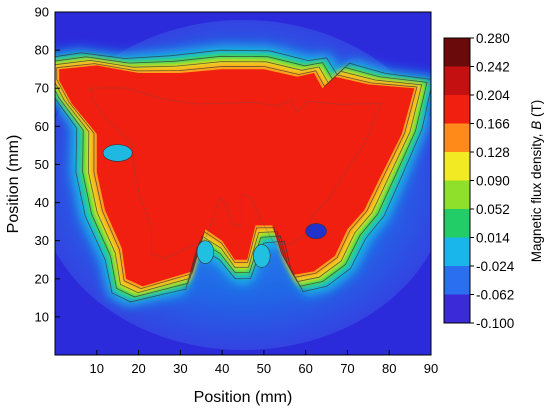 Image resolution: width=550 pixels, height=411 pixels. I want to click on y-tick-label: 50, so click(42, 164).